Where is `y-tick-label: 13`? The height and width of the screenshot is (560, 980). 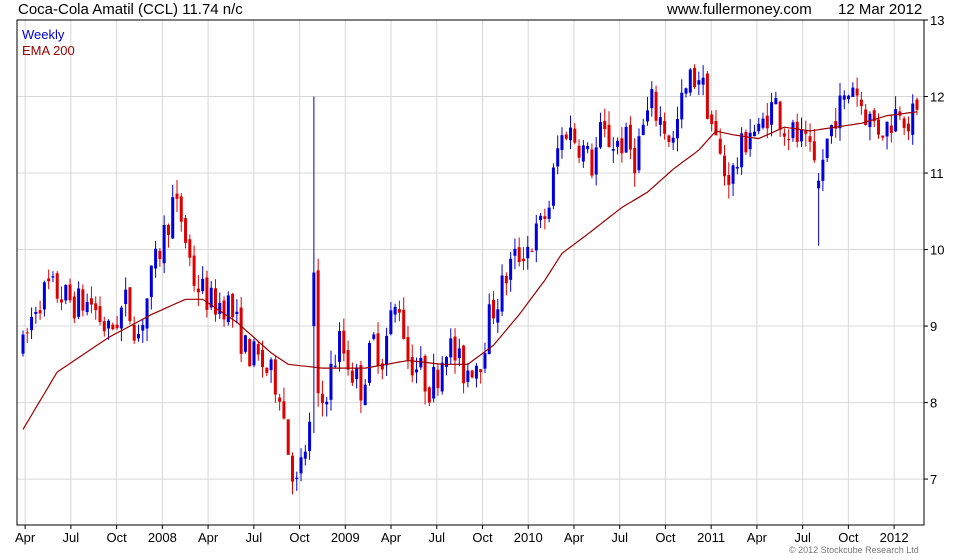
y-tick-label: 13 is located at coordinates (937, 20).